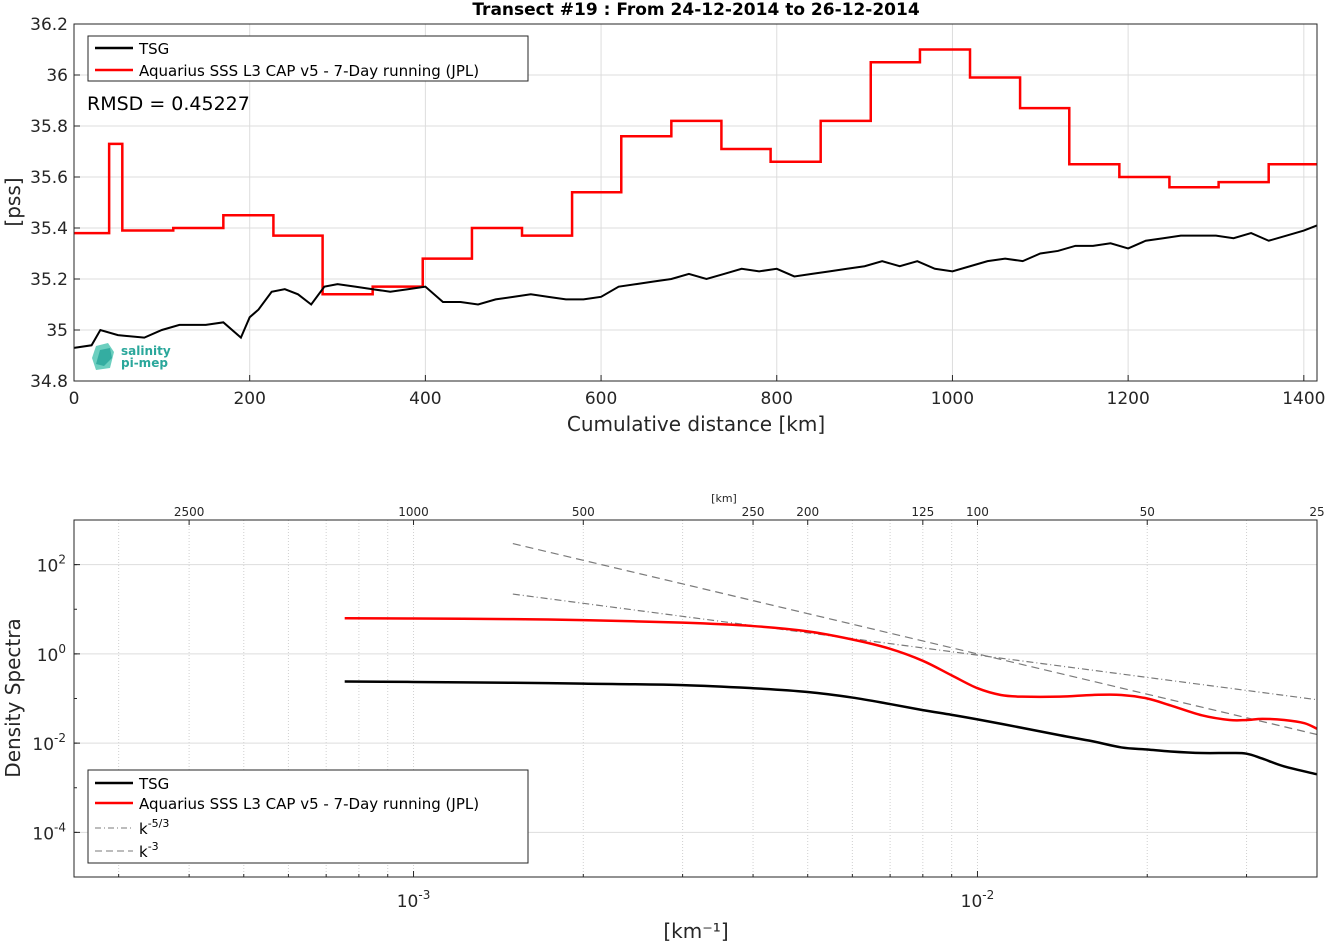 This screenshot has width=1326, height=942. I want to click on top-y-label: [pss], so click(13, 201).